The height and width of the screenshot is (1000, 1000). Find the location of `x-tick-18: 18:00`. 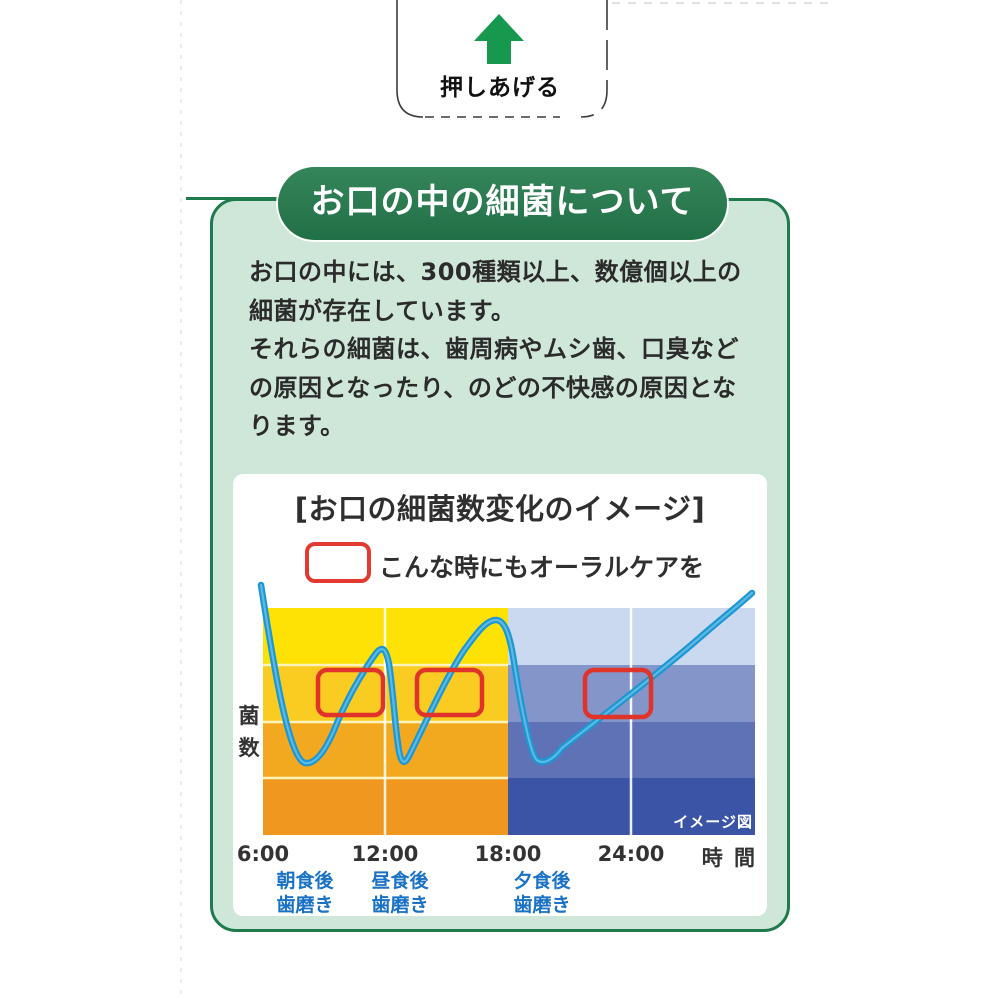

x-tick-18: 18:00 is located at coordinates (508, 854).